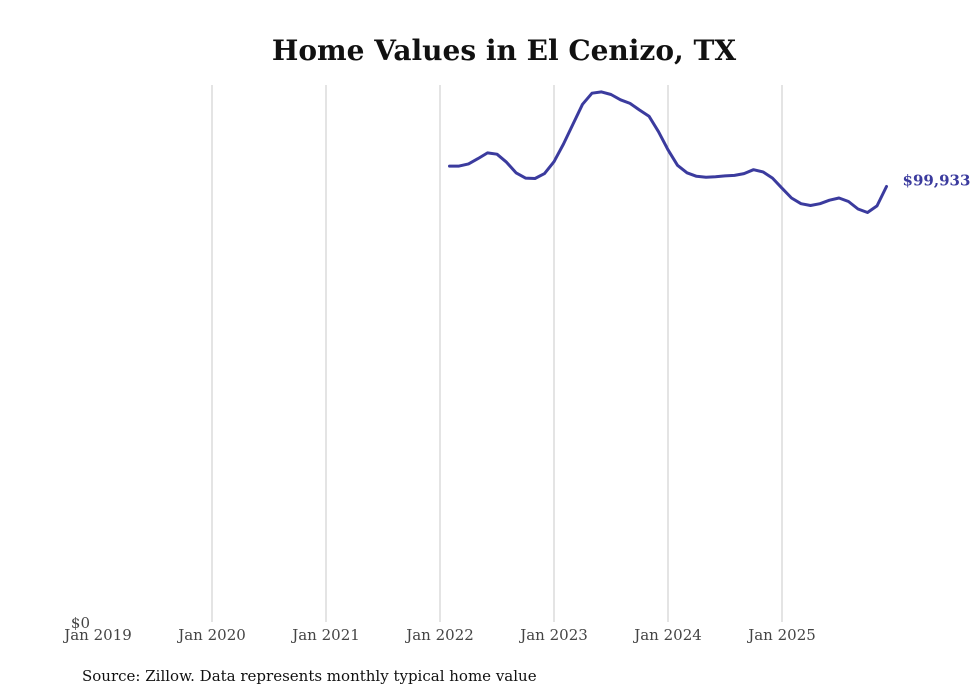 The image size is (980, 699). I want to click on end-value-label: $99,933, so click(937, 180).